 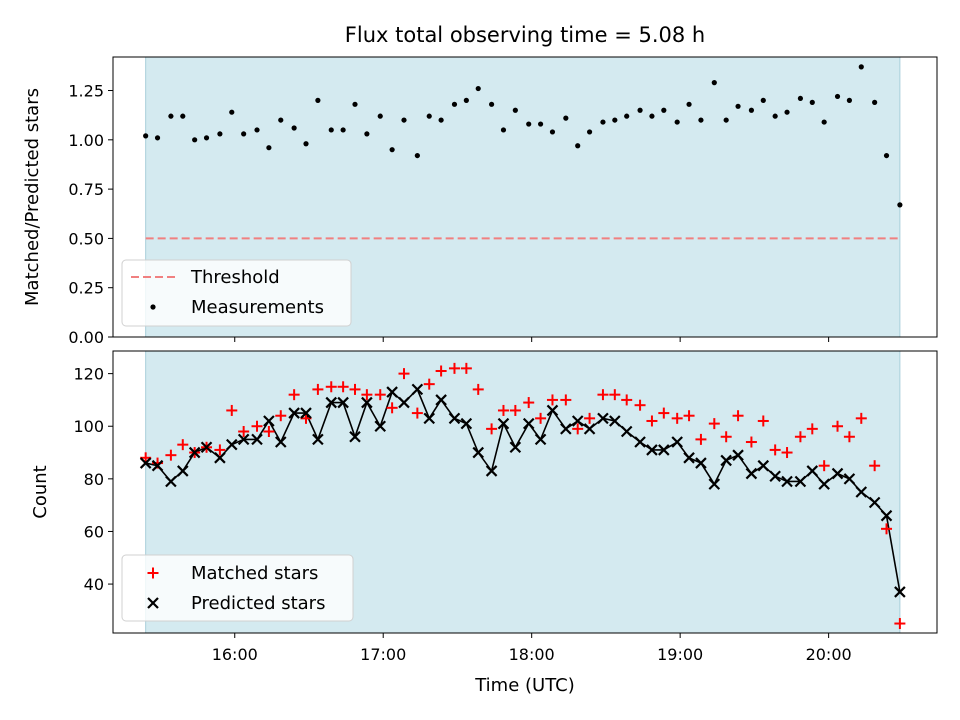 I want to click on top-y-ticks: 0.00 0.25 0.50 0.75 1.00 1.25, so click(x=90, y=214).